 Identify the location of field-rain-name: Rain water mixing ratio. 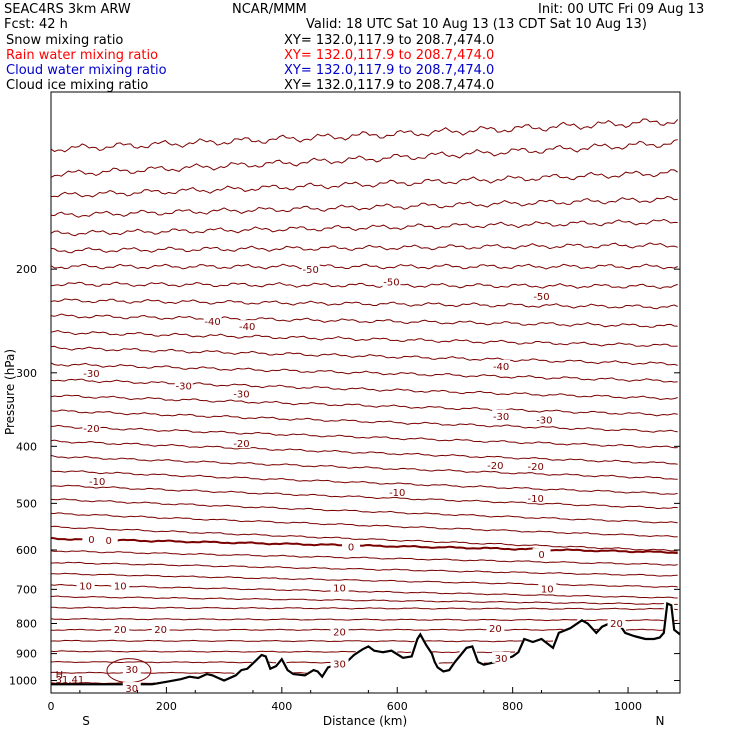
(82, 55).